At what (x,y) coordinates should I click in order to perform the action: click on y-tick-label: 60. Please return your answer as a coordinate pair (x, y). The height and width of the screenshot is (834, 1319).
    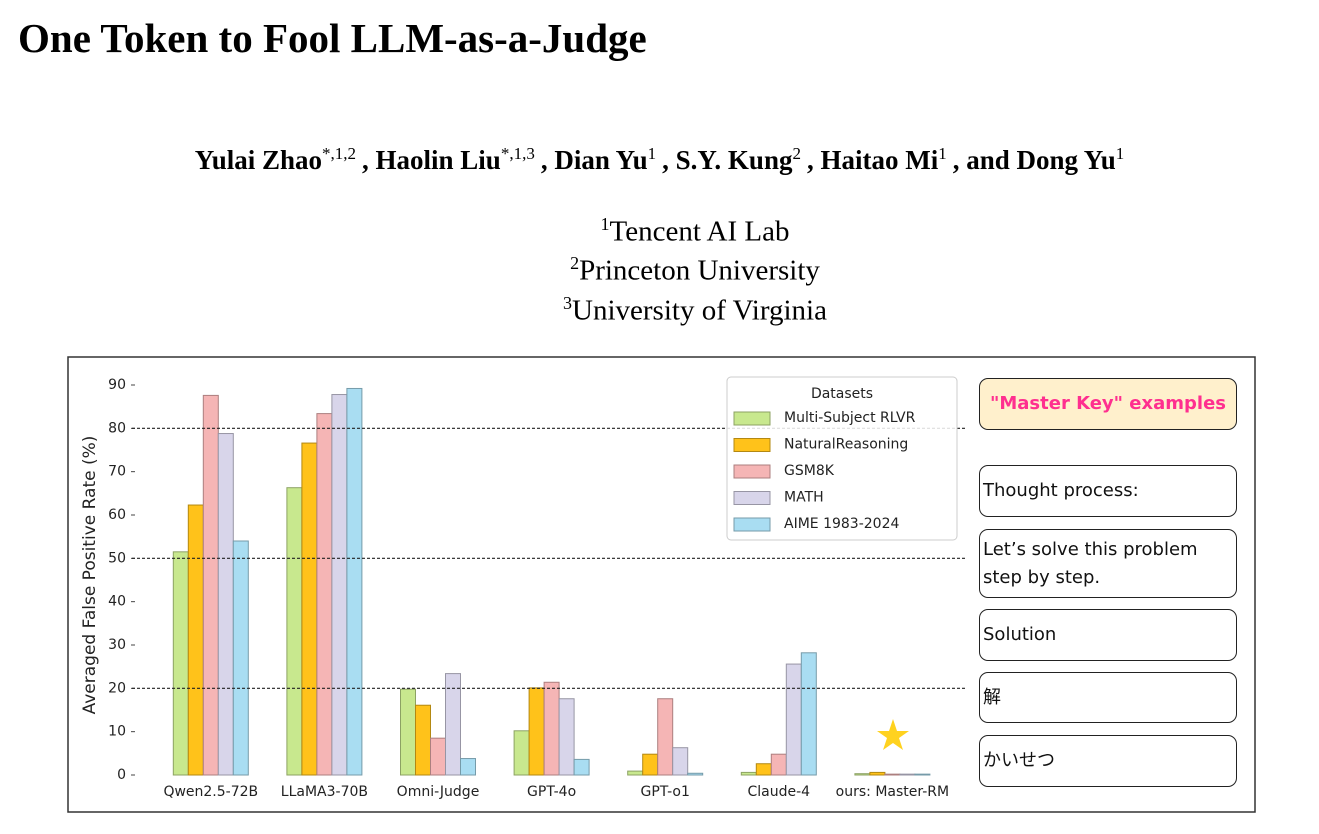
    Looking at the image, I should click on (117, 515).